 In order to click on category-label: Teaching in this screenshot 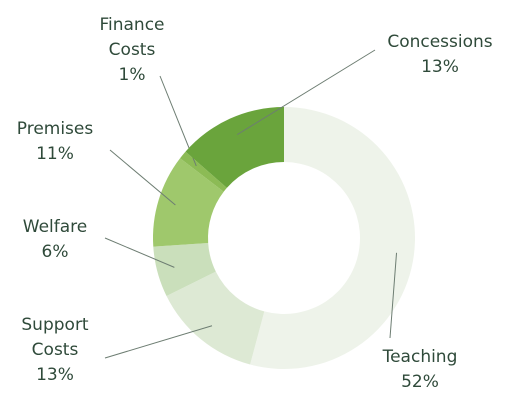, I will do `click(420, 357)`.